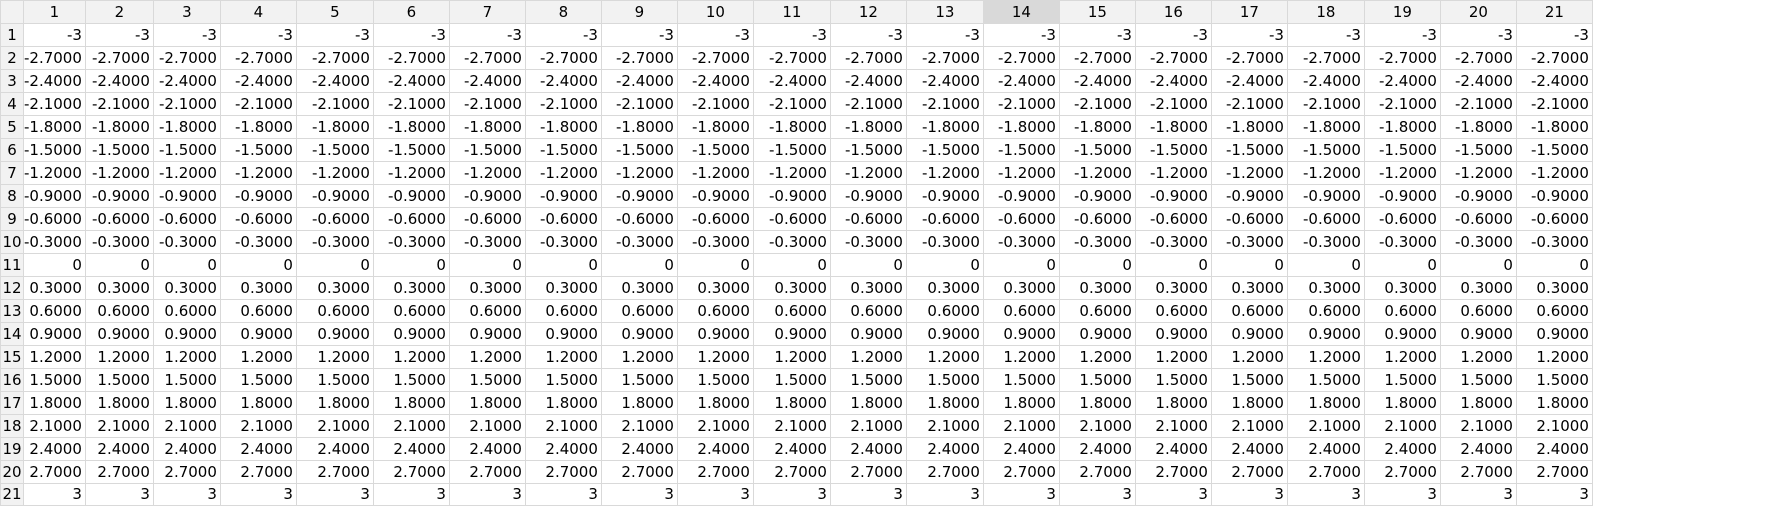  Describe the element at coordinates (1097, 12) in the screenshot. I see `column-header-15: 15` at that location.